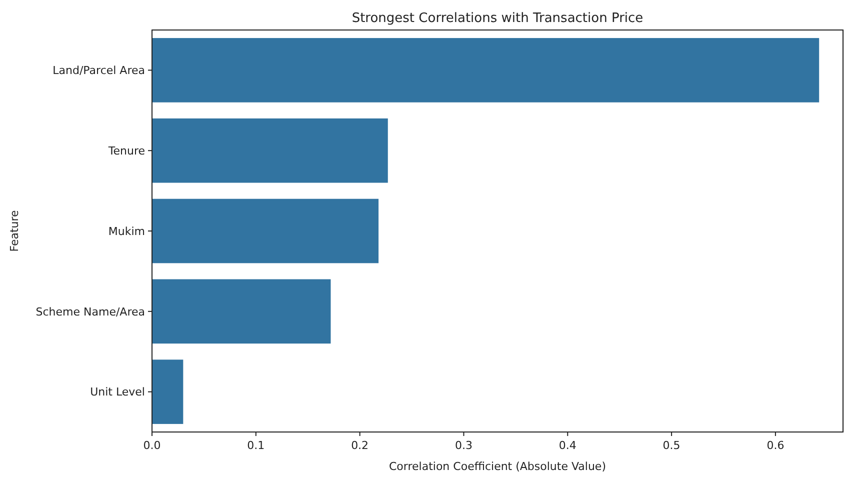 This screenshot has width=844, height=487. What do you see at coordinates (98, 71) in the screenshot?
I see `y-tick-label: Land/Parcel Area` at bounding box center [98, 71].